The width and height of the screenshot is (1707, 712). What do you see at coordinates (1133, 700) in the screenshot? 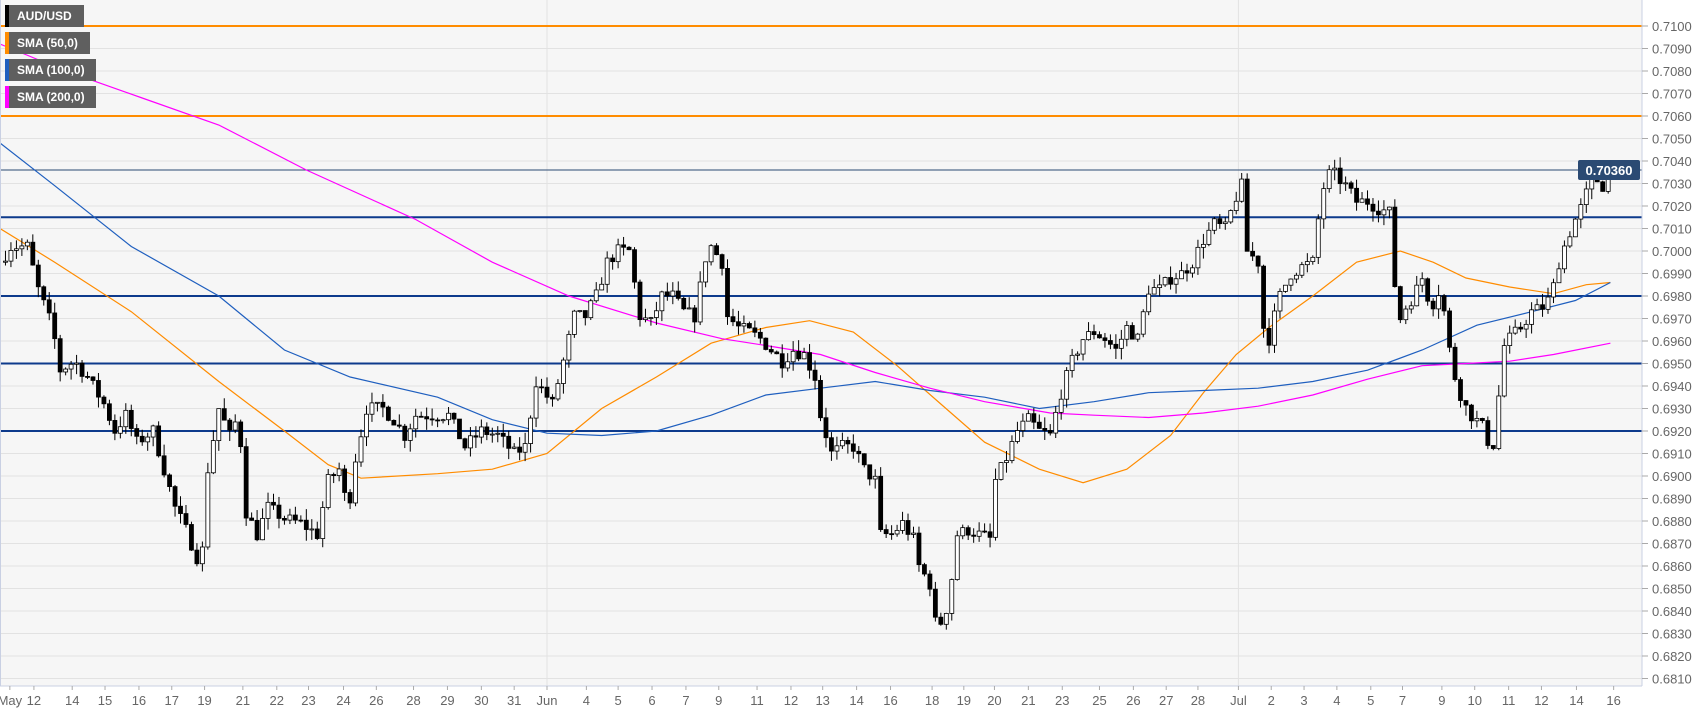
I see `x-tick-label: 26` at bounding box center [1133, 700].